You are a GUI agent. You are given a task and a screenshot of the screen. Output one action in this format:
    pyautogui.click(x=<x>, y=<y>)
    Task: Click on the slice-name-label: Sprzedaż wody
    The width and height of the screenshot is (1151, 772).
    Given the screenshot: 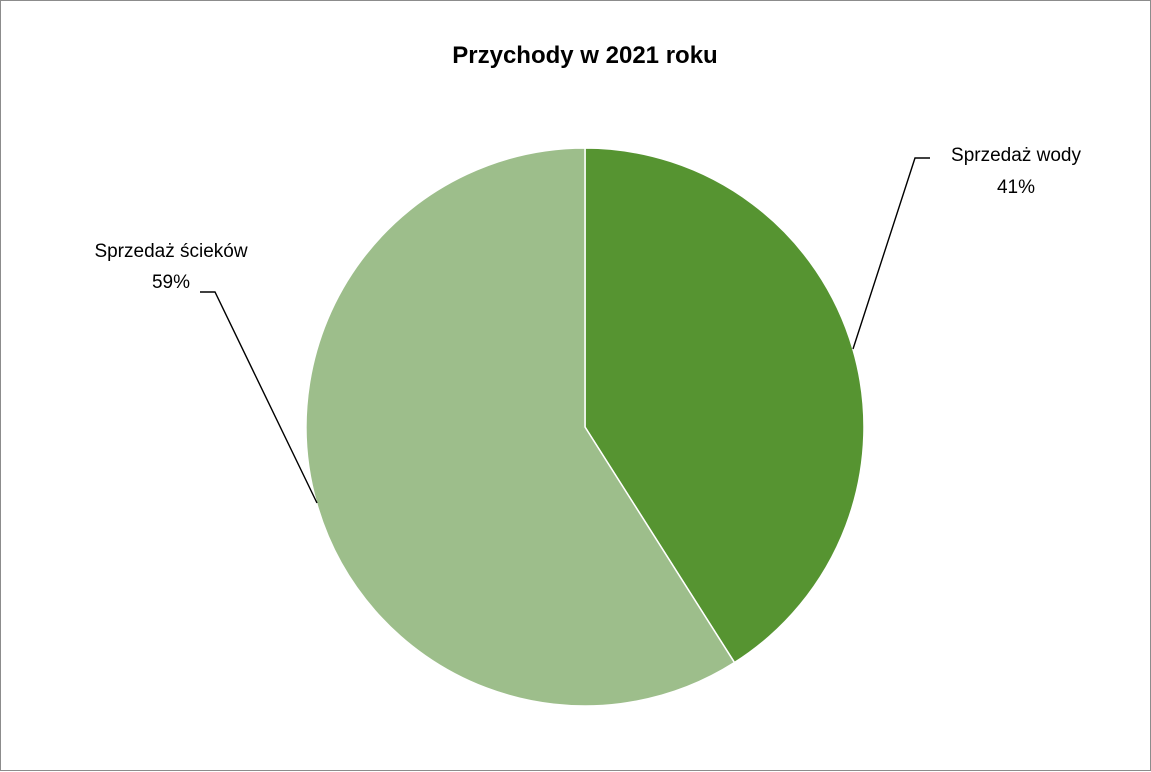 What is the action you would take?
    pyautogui.click(x=1016, y=155)
    